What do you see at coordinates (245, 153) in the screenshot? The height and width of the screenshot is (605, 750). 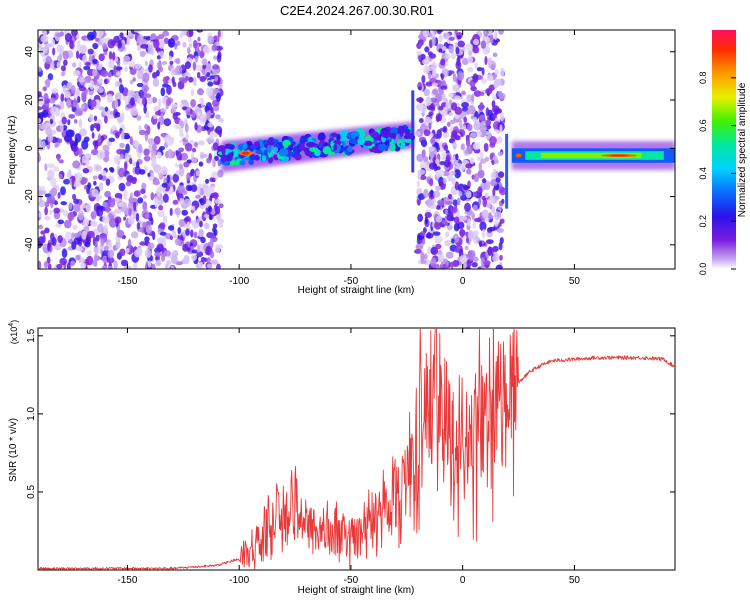 I see `signal-peak` at bounding box center [245, 153].